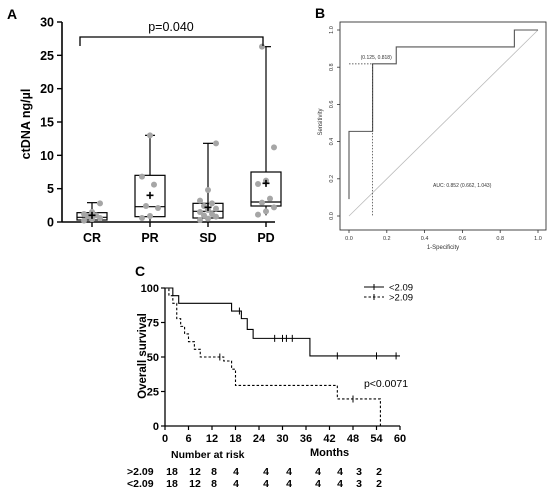  What do you see at coordinates (538, 239) in the screenshot?
I see `panel-b-x-tick-label: 1.0` at bounding box center [538, 239].